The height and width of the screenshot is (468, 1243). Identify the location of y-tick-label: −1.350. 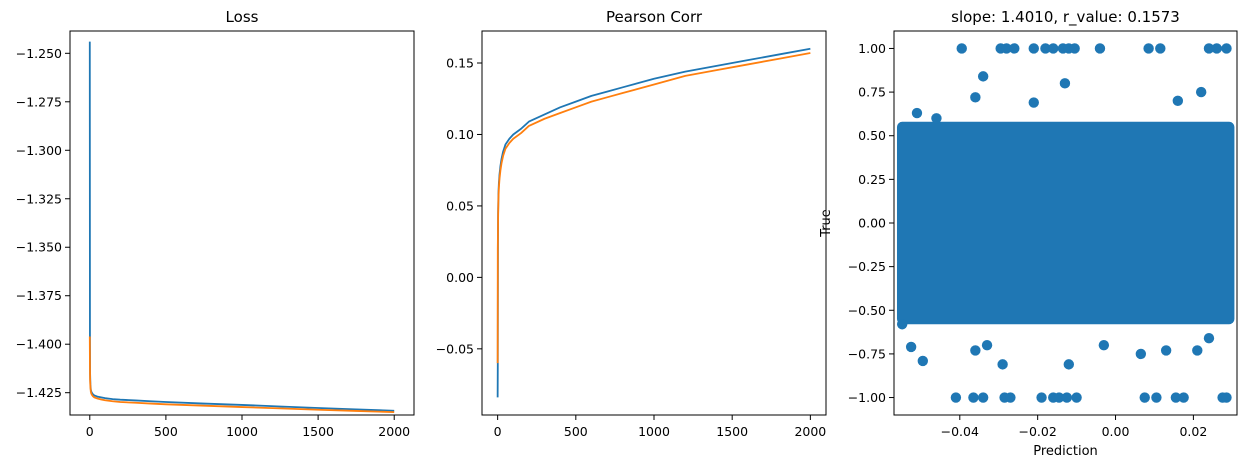
(39, 247).